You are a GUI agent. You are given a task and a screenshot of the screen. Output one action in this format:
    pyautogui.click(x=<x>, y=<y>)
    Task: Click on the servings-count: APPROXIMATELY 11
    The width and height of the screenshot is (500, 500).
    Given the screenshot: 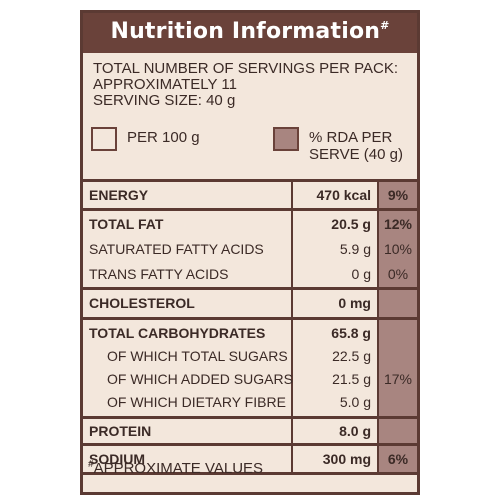 What is the action you would take?
    pyautogui.click(x=165, y=84)
    